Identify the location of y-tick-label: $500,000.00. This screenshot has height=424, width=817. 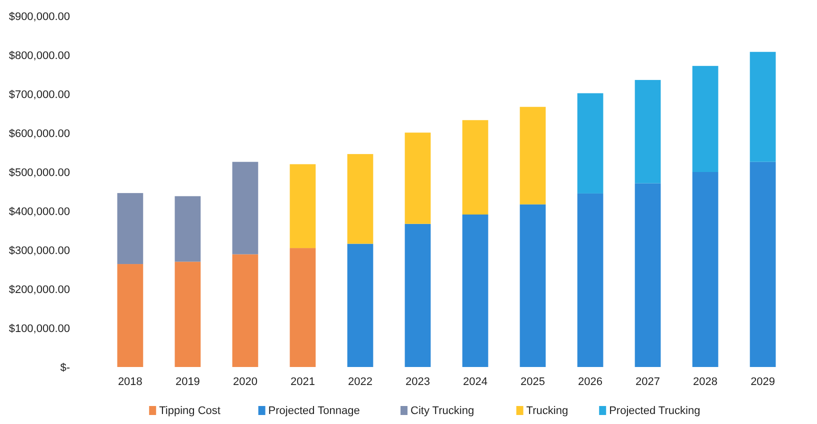
(39, 172).